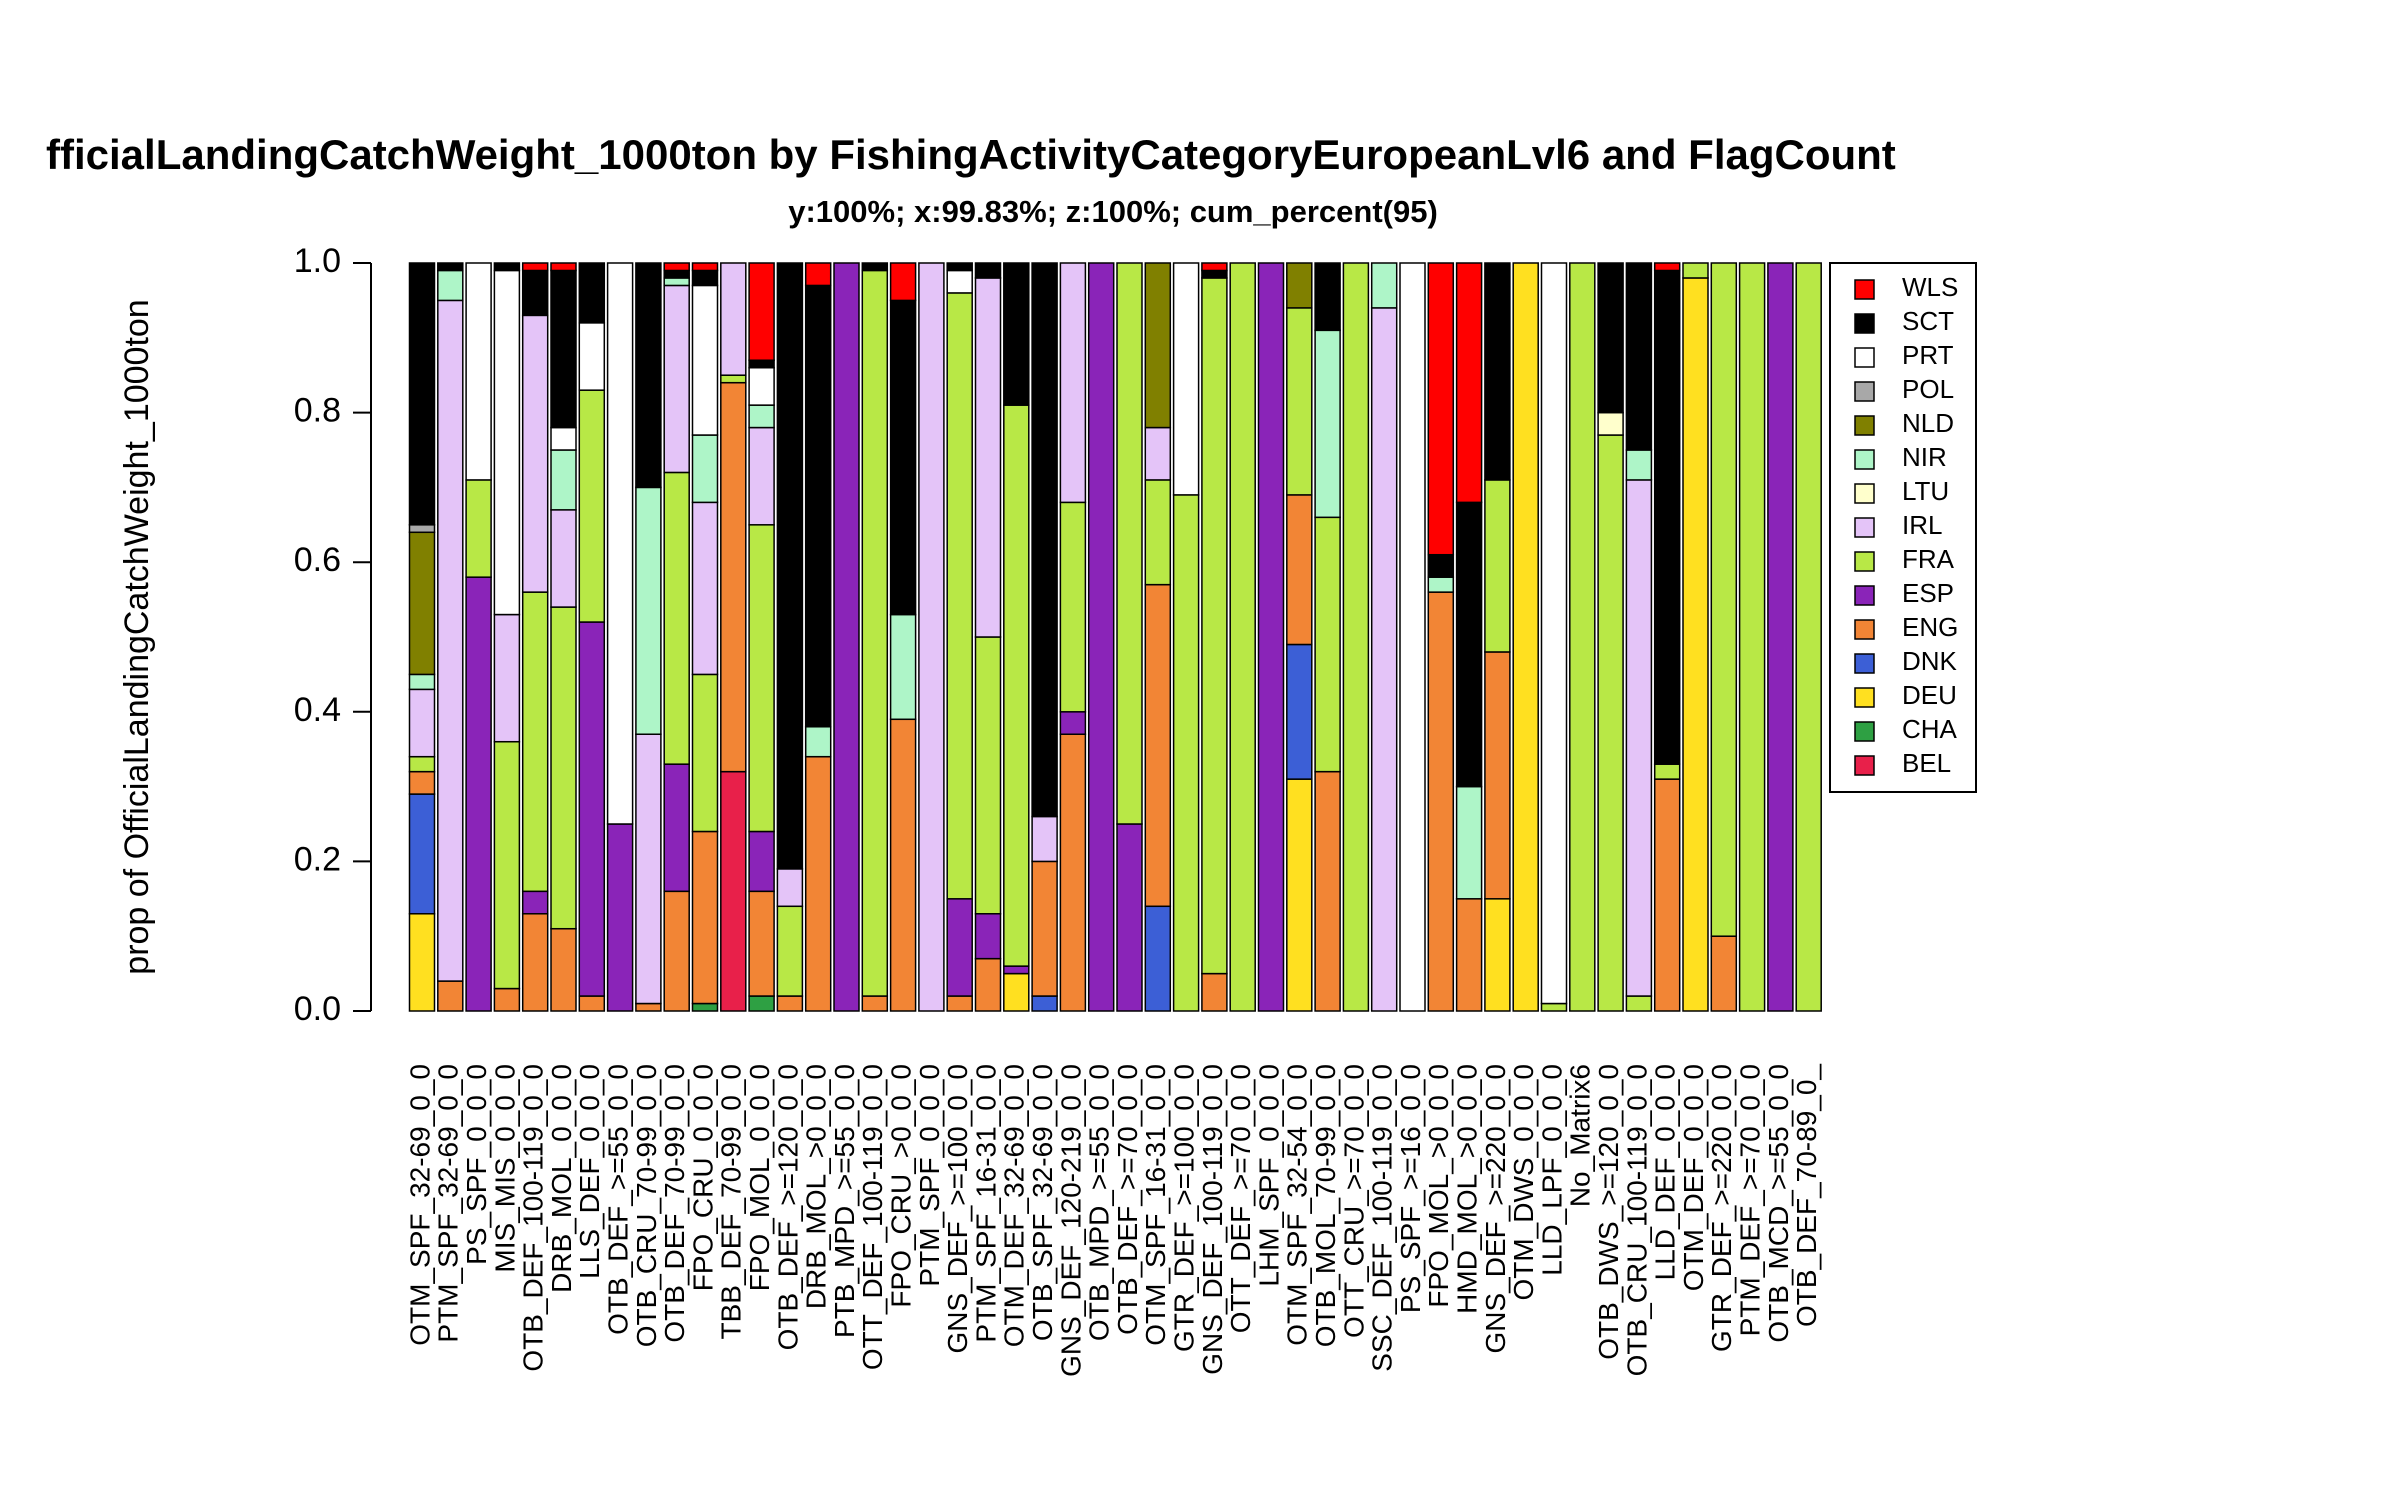 The width and height of the screenshot is (2400, 1500). I want to click on y-tick-label: 0.4, so click(317, 710).